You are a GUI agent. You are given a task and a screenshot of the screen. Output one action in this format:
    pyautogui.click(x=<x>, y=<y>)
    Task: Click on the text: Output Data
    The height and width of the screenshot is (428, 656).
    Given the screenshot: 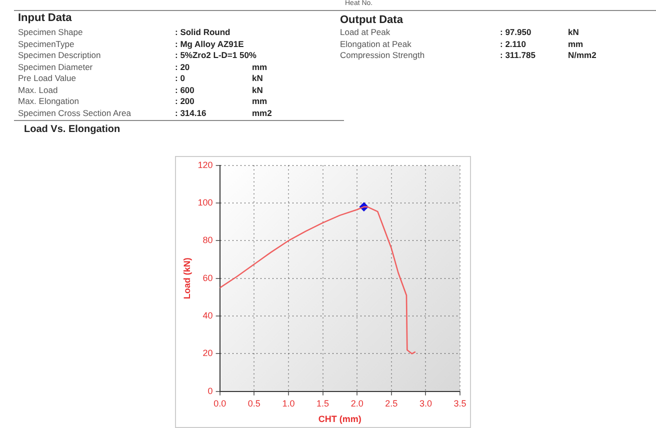 What is the action you would take?
    pyautogui.click(x=371, y=20)
    